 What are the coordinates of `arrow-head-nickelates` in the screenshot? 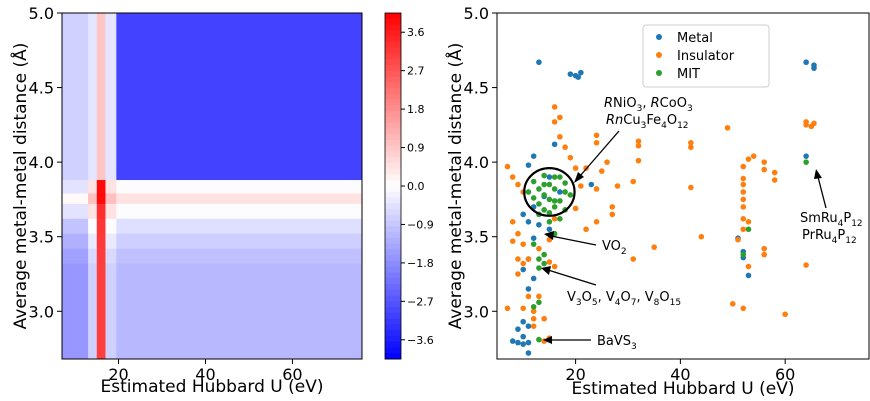 It's located at (579, 177).